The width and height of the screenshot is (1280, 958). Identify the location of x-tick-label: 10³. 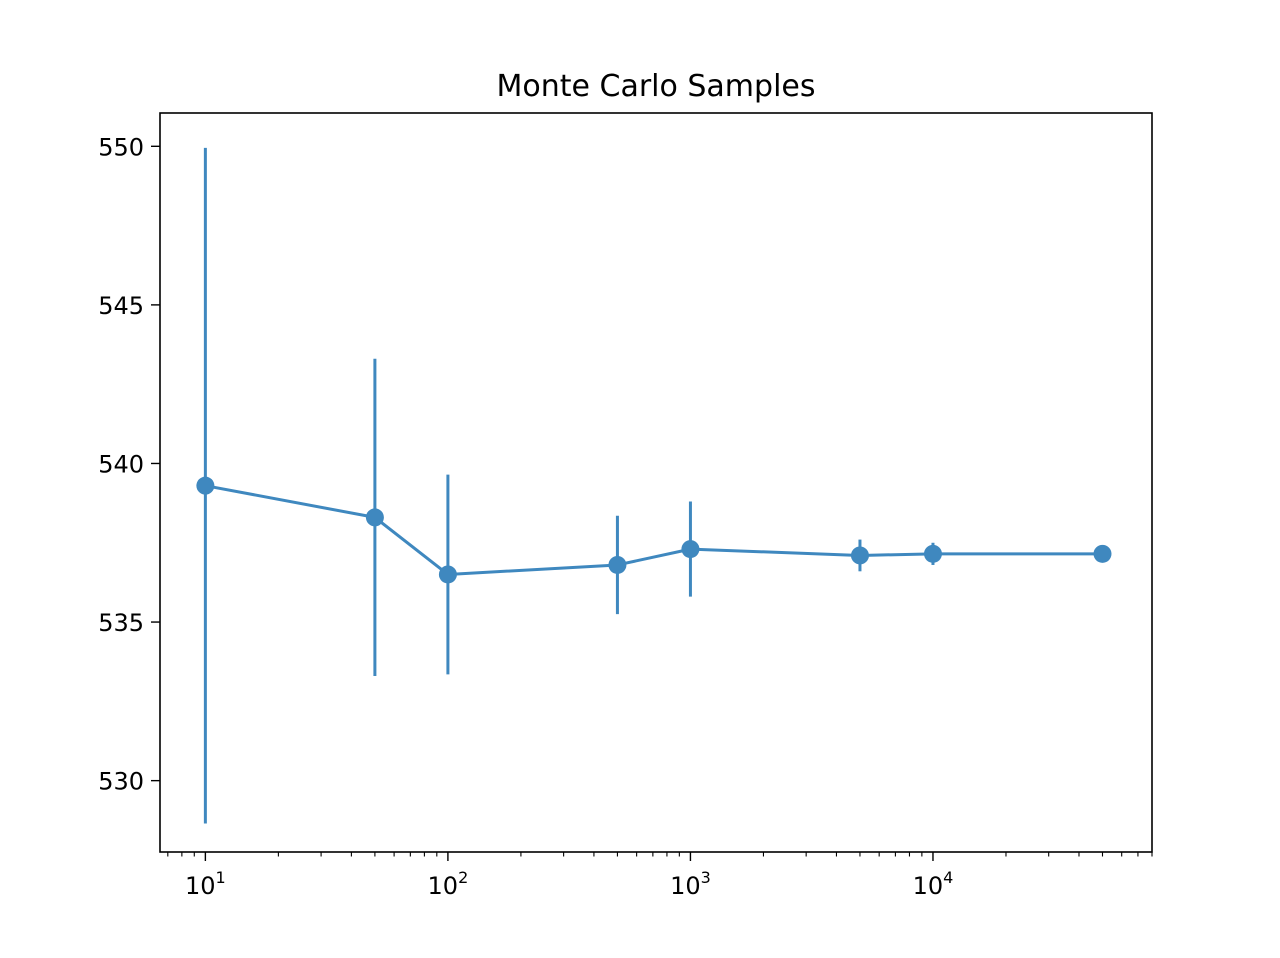
(690, 884).